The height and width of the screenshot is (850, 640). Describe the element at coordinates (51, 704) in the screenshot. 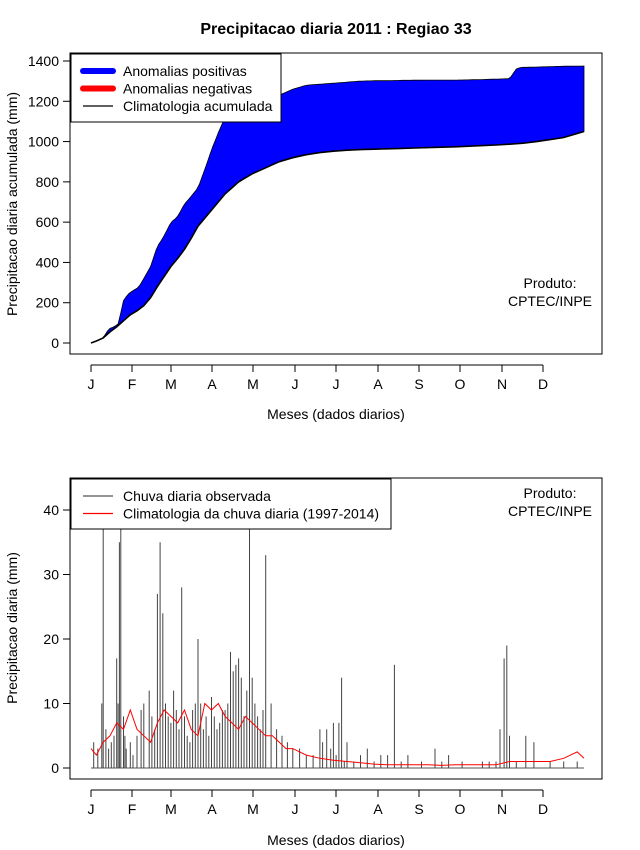

I see `daily-y-tick-label: 10` at that location.